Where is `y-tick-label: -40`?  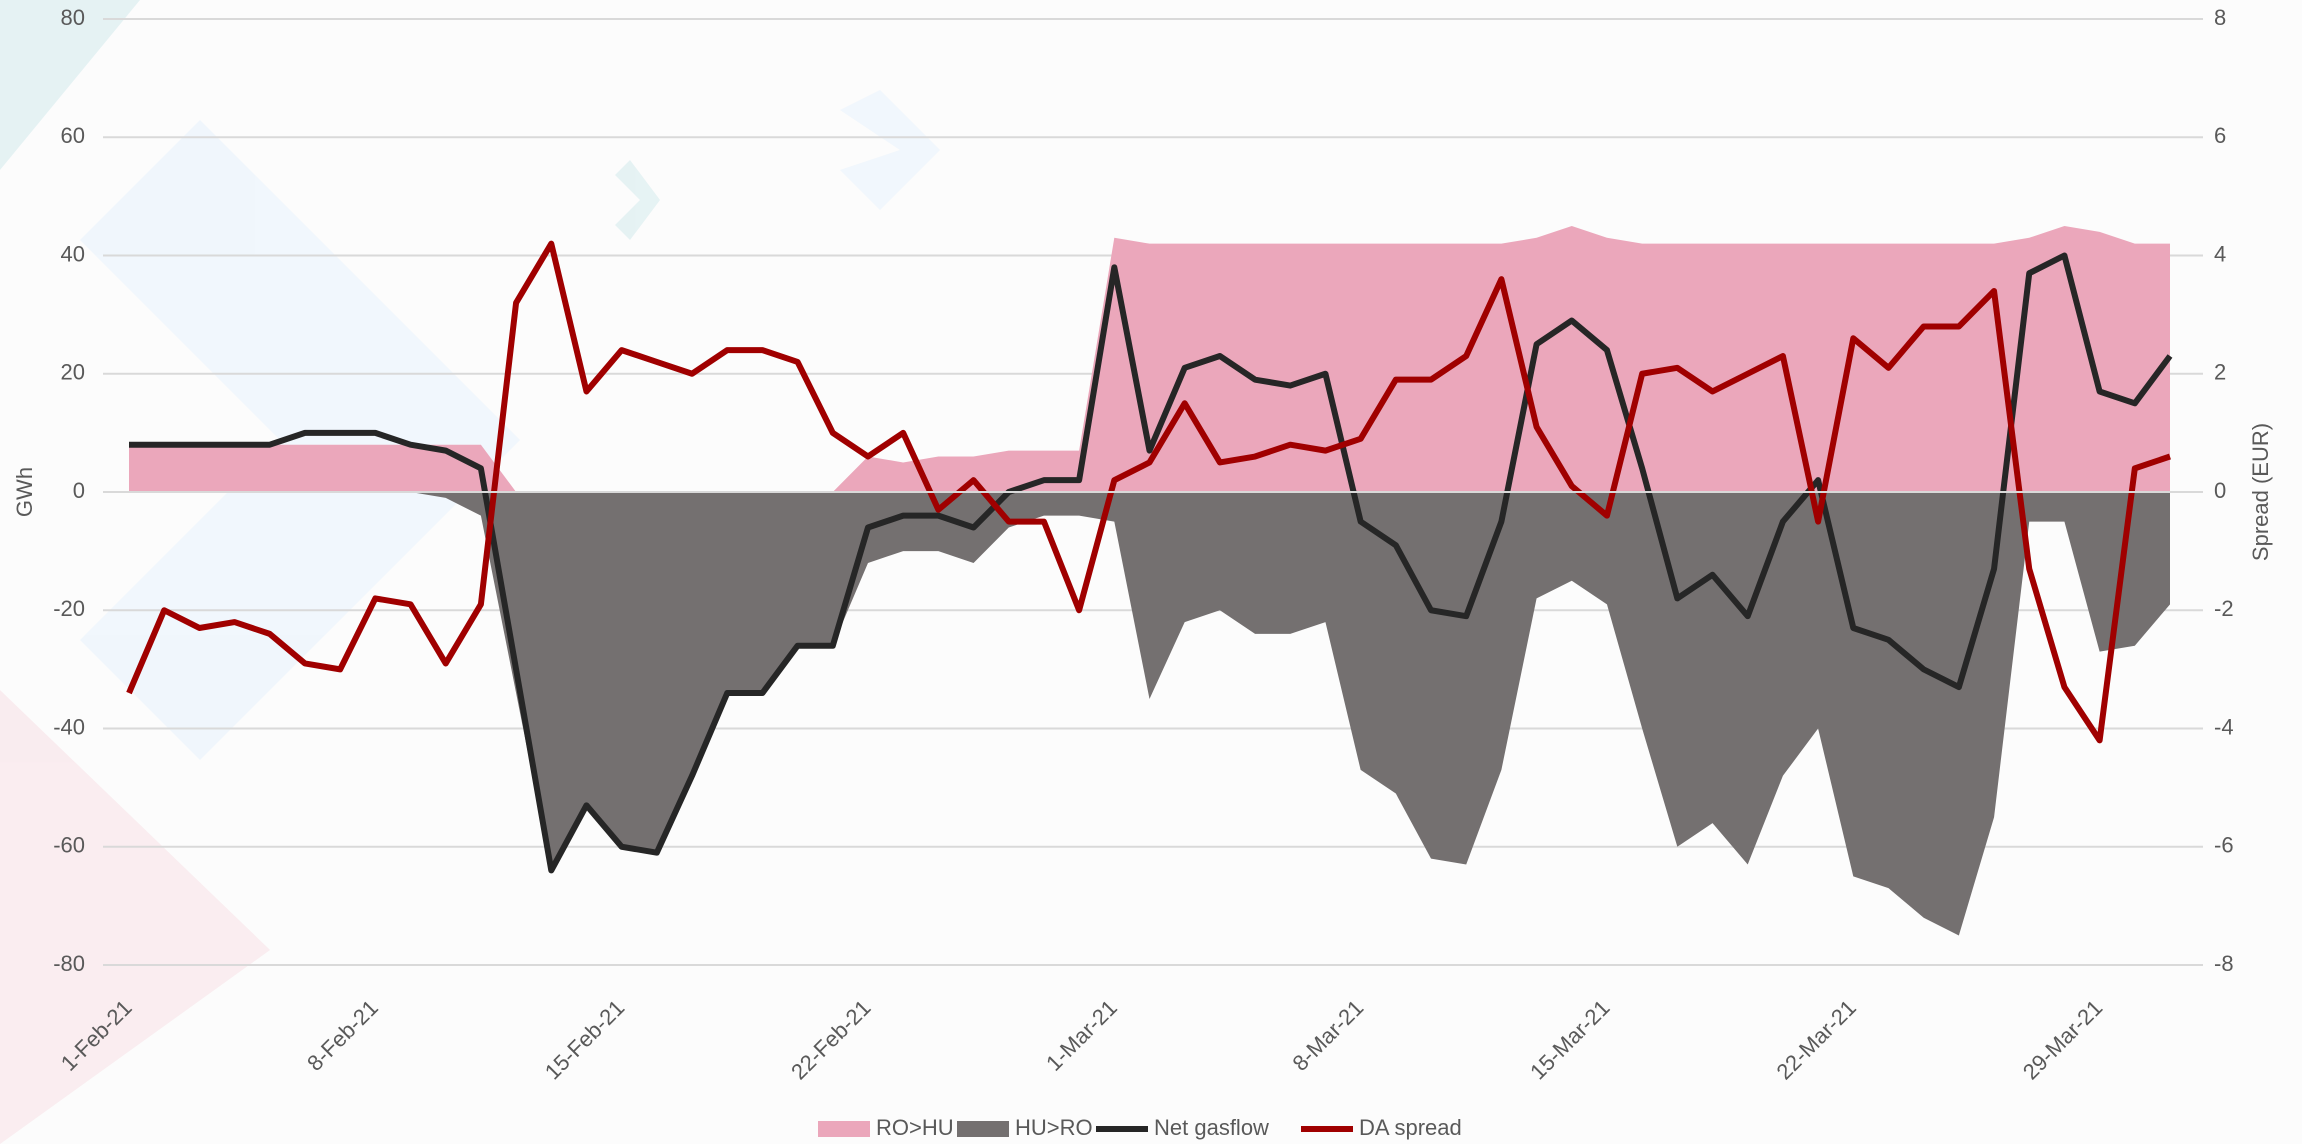
y-tick-label: -40 is located at coordinates (69, 726).